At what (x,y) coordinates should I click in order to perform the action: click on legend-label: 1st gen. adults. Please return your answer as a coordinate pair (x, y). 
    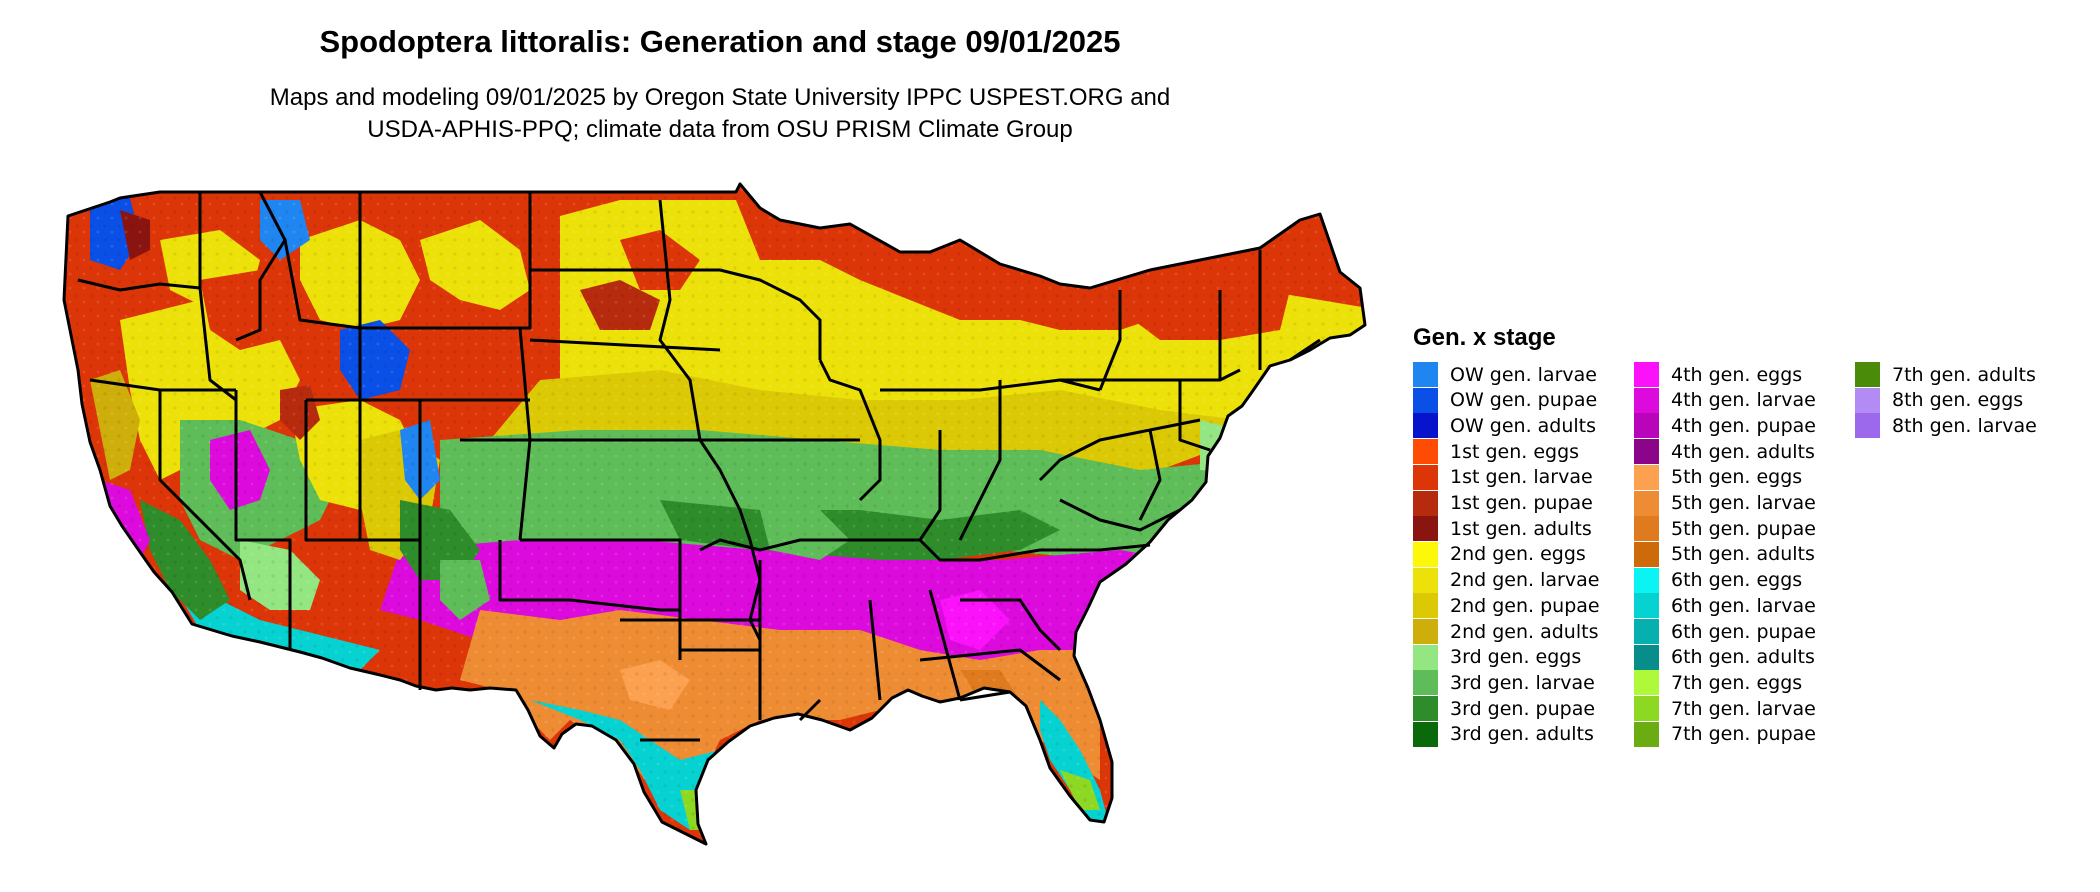
    Looking at the image, I should click on (1521, 528).